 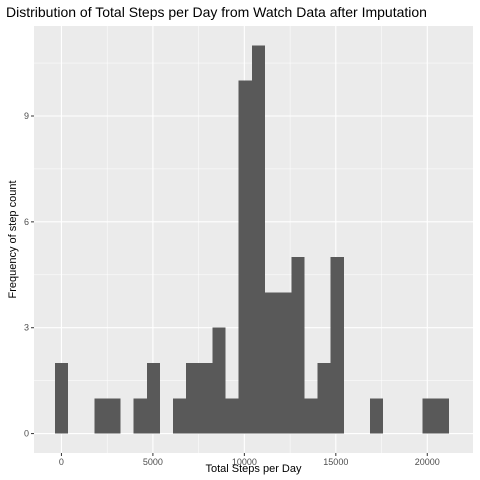 I want to click on x-axis: 0 5000 10000 15000 20000, so click(x=249, y=460).